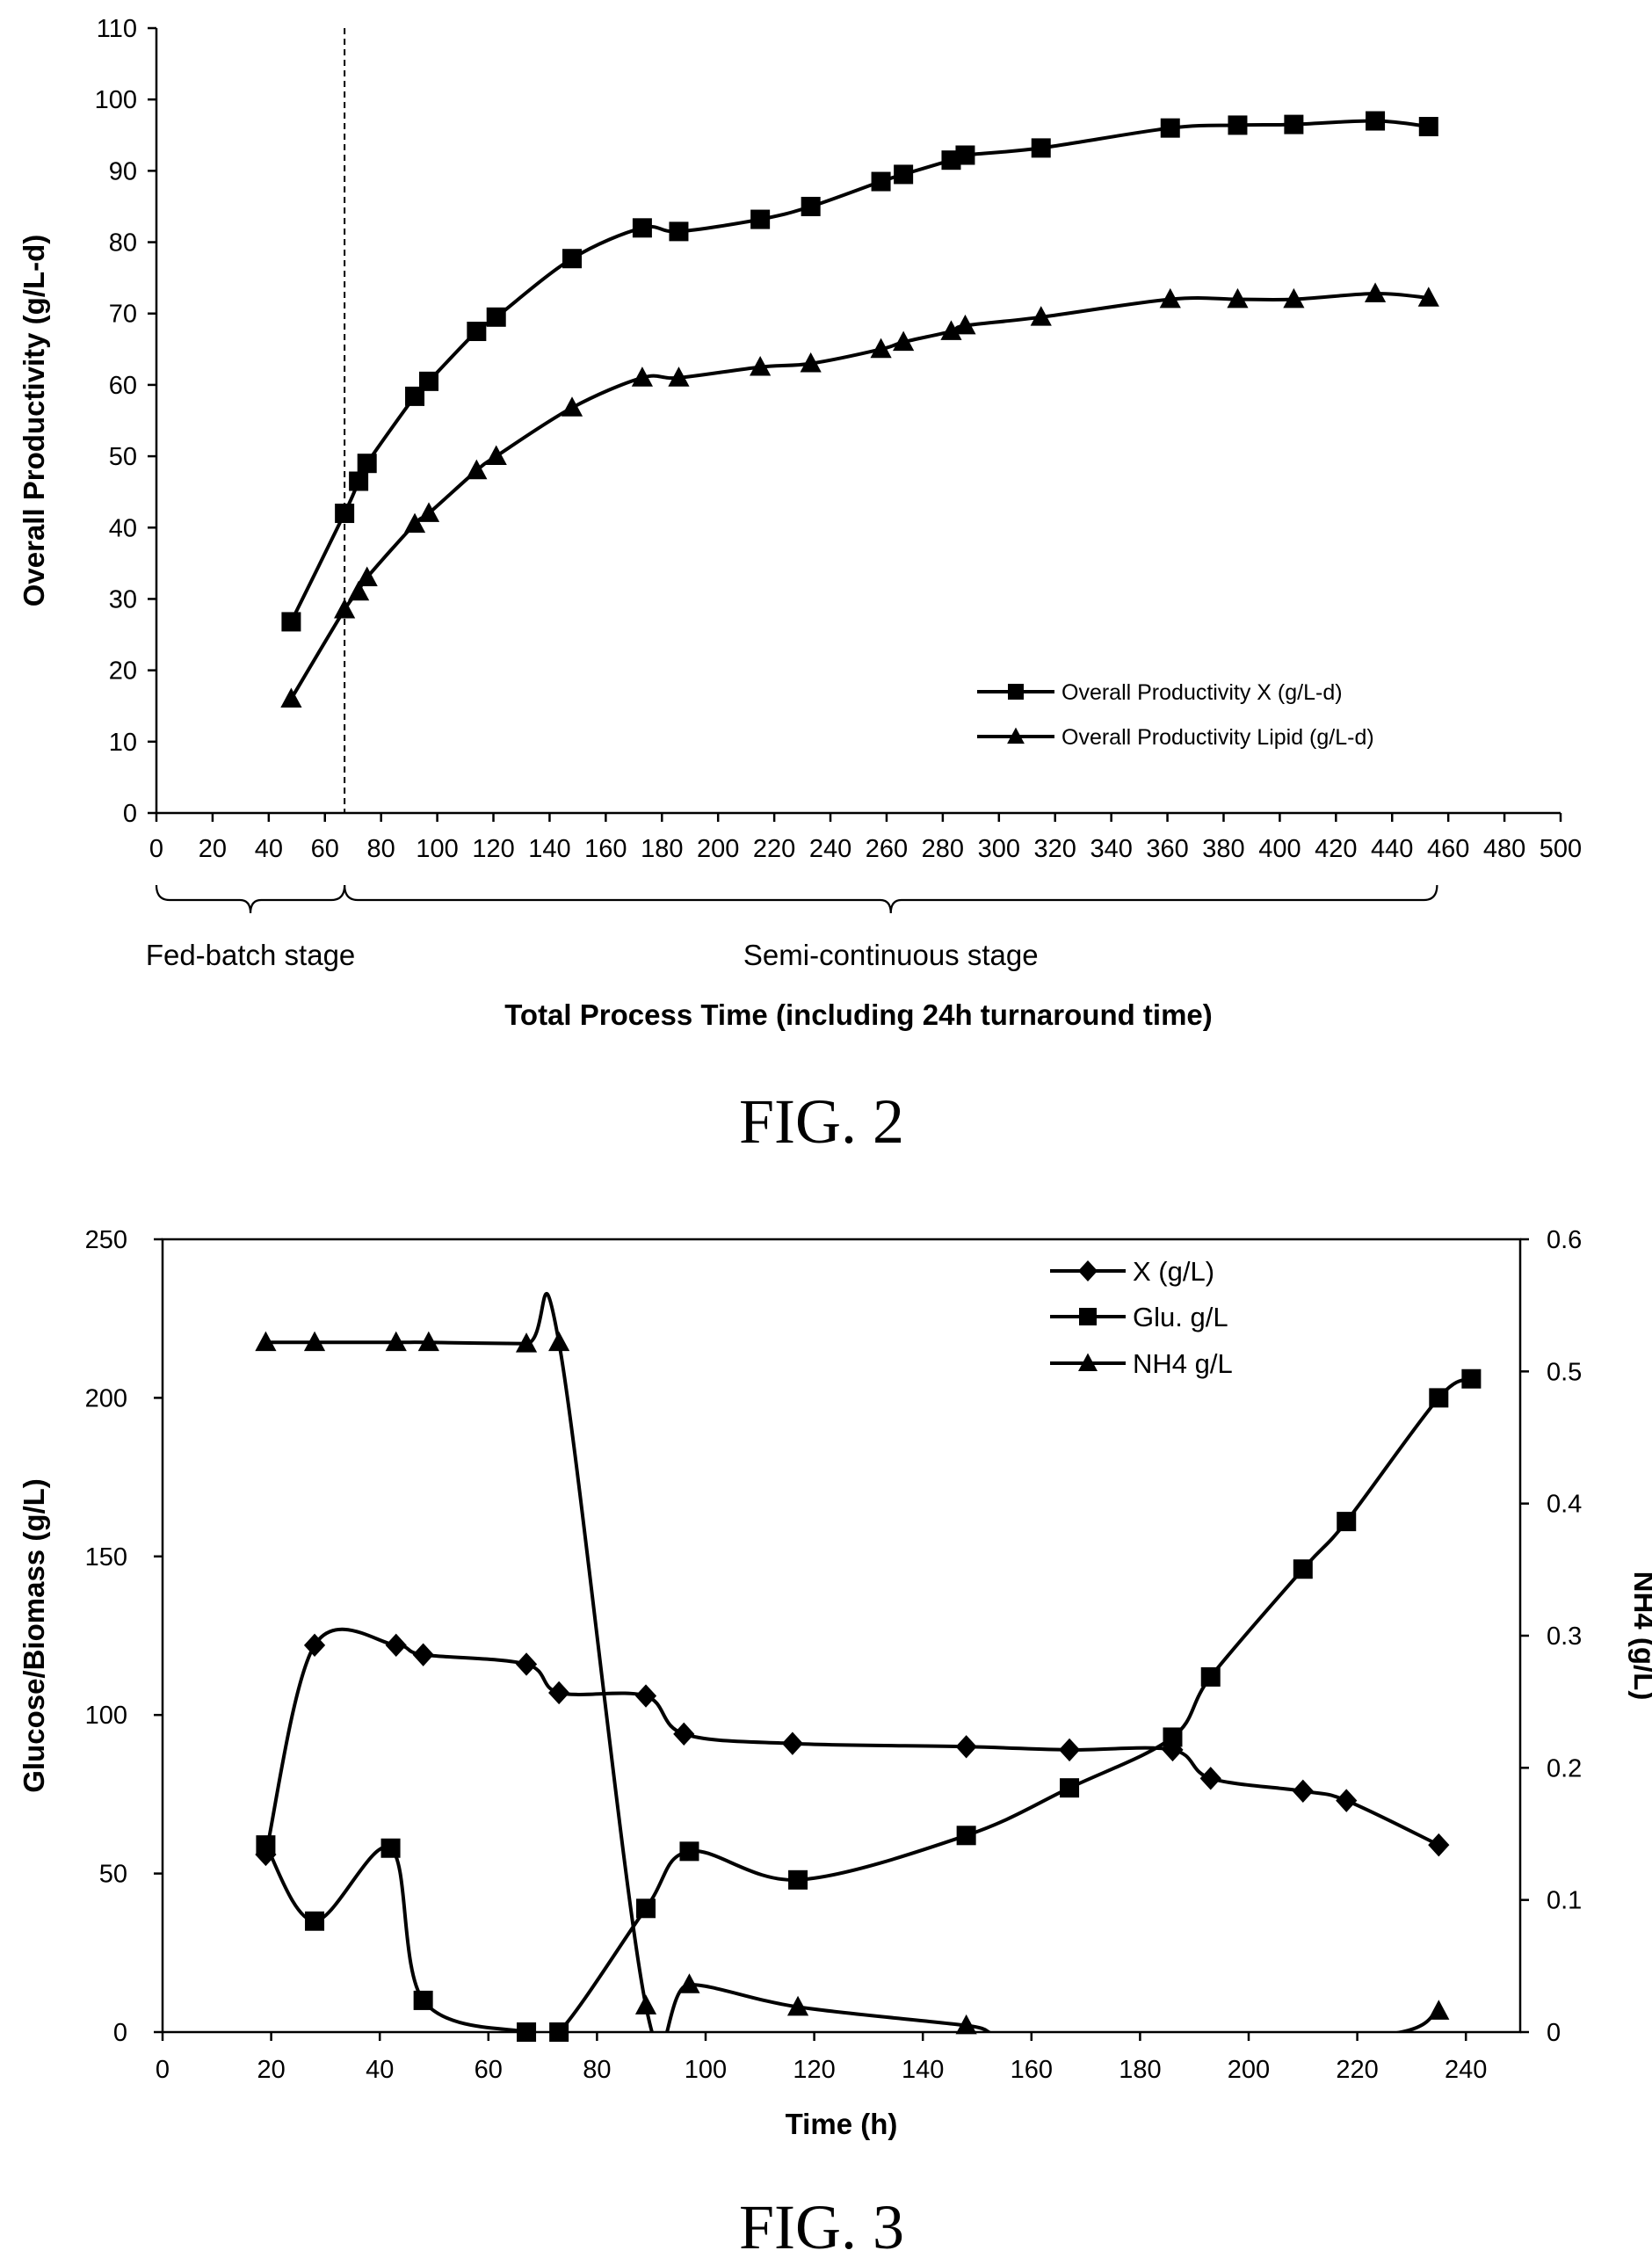 The image size is (1652, 2265). What do you see at coordinates (706, 2070) in the screenshot?
I see `x-tick-label: 100` at bounding box center [706, 2070].